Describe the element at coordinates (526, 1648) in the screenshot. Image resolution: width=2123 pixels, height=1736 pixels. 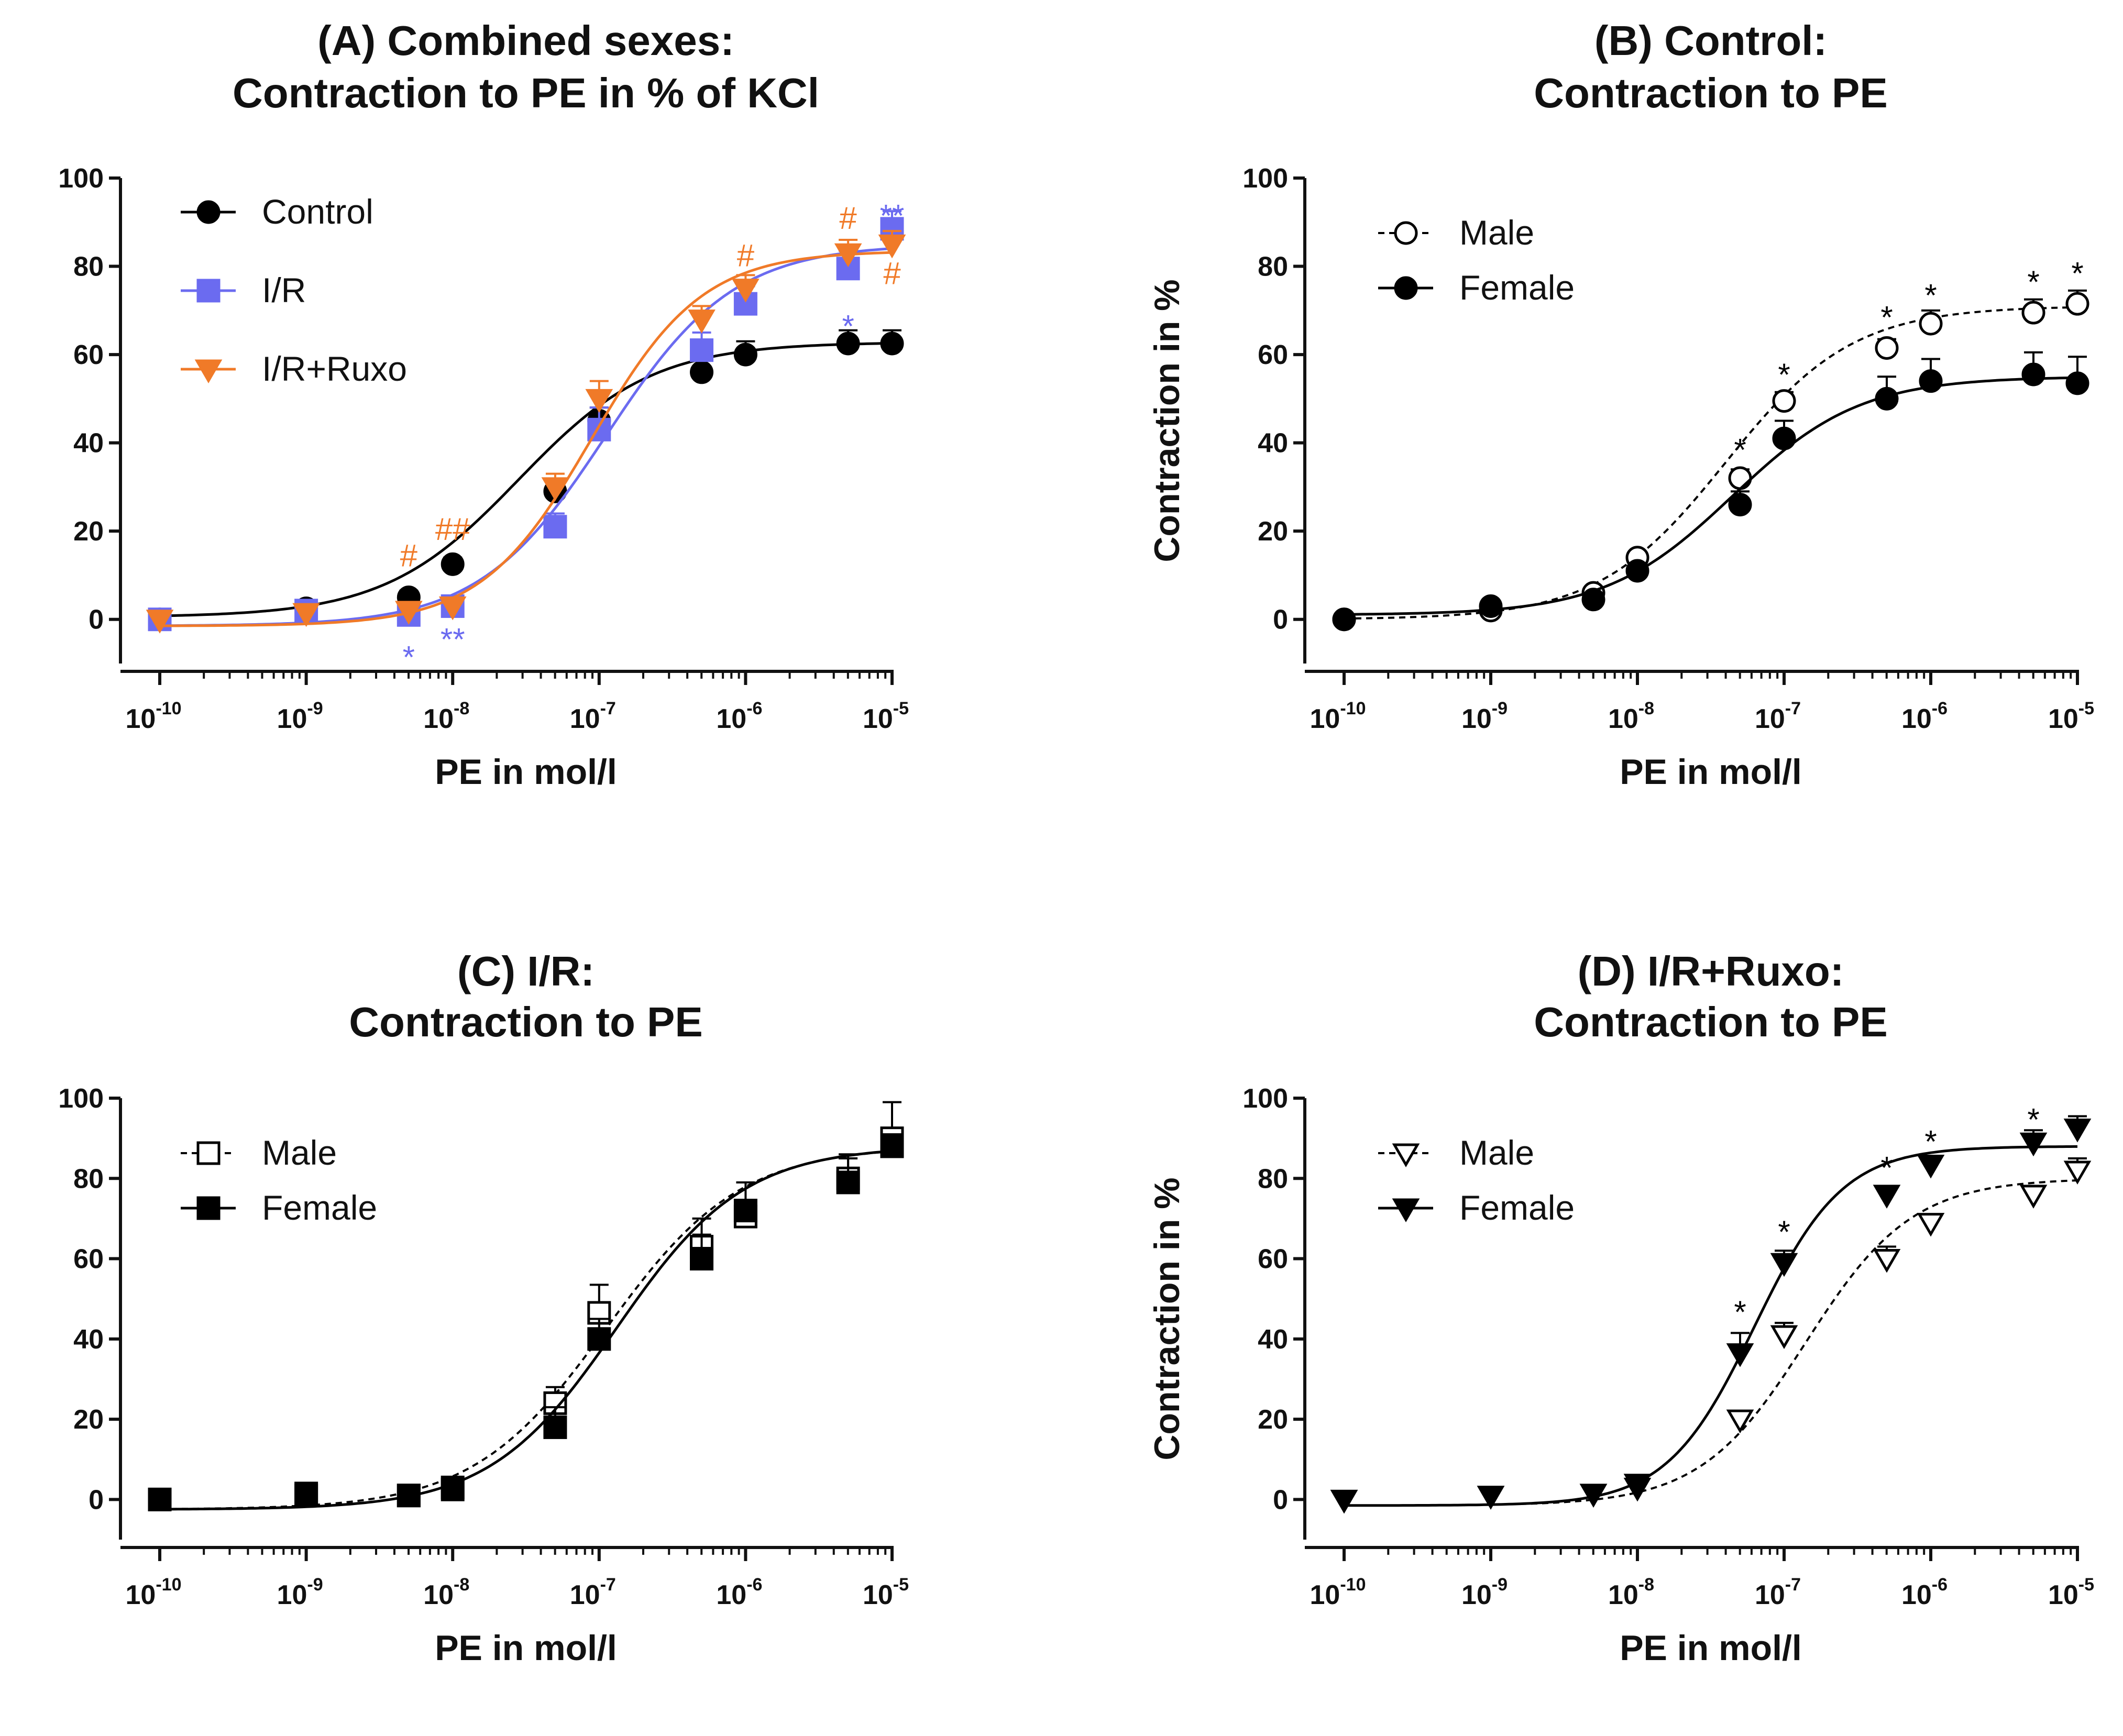
I see `x-axis-label: PE in mol/l` at that location.